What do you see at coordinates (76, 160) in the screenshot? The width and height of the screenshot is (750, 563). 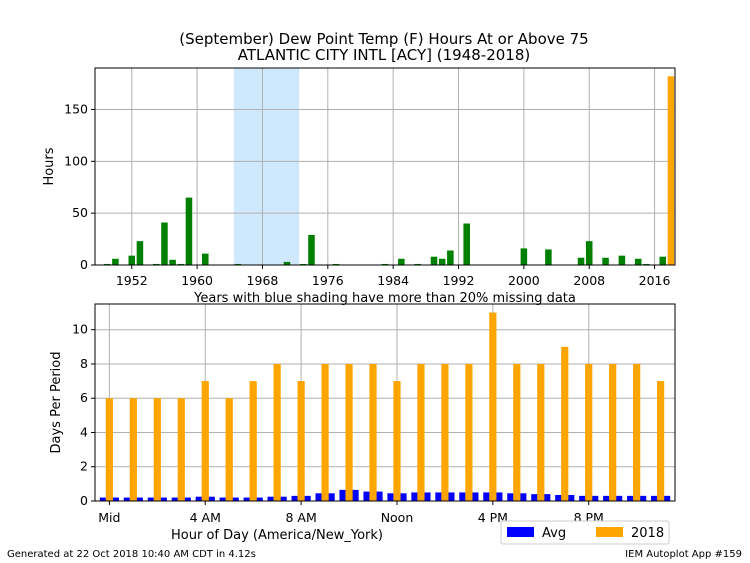 I see `top-ytick-label-100: 100` at bounding box center [76, 160].